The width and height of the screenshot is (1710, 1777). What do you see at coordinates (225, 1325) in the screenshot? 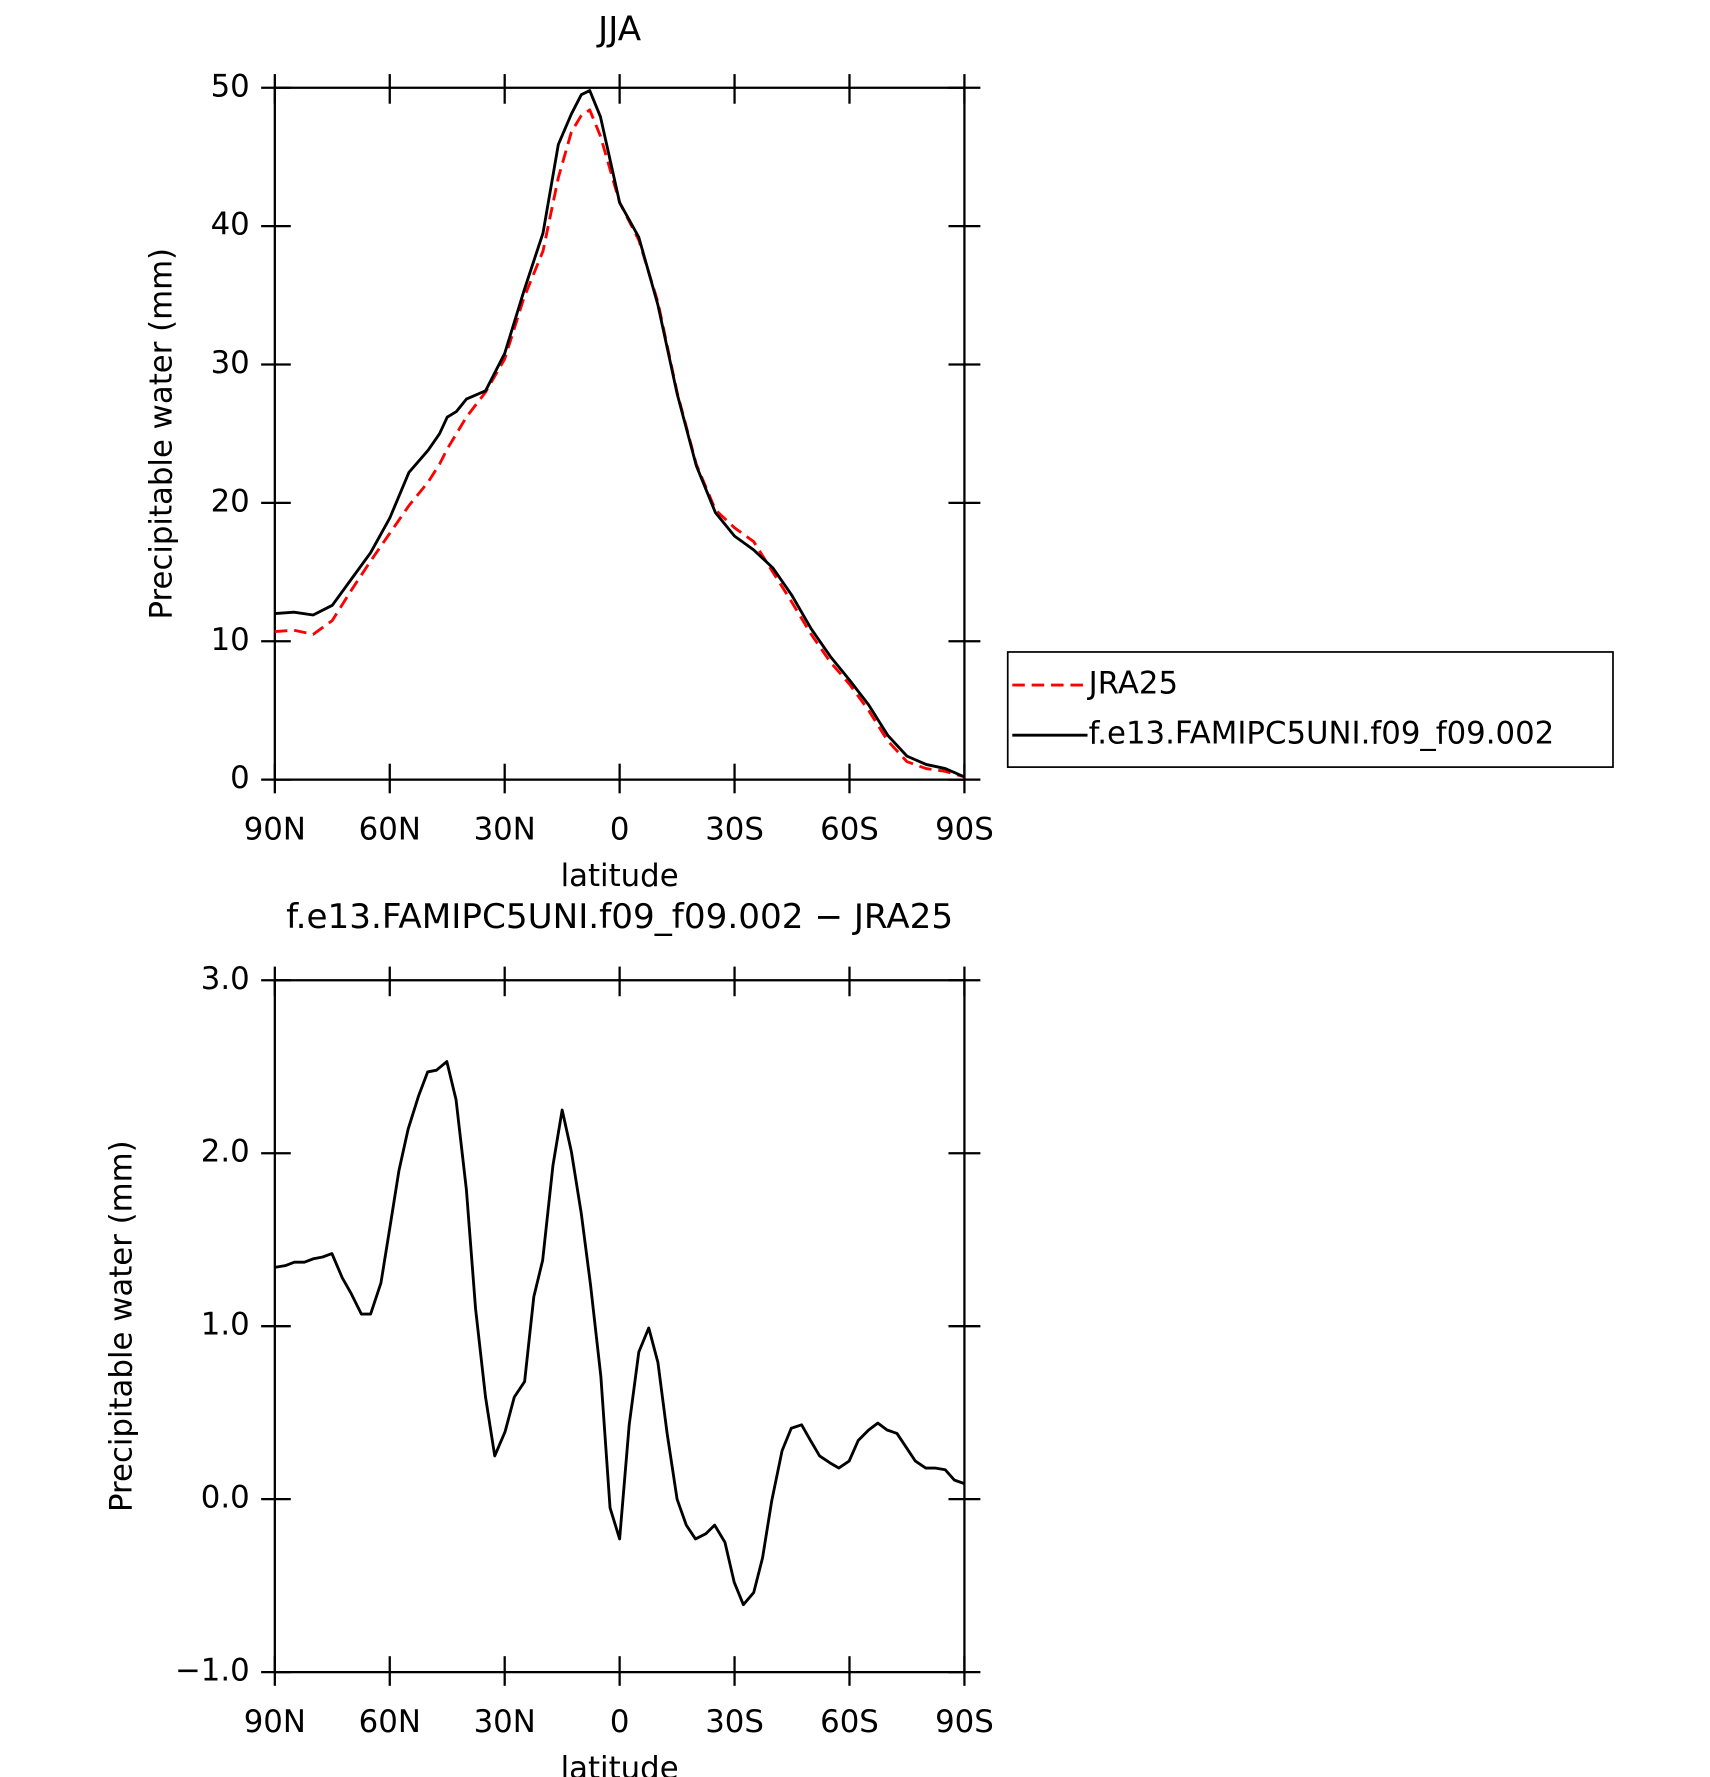
I see `y-tick-label: 1.0` at bounding box center [225, 1325].